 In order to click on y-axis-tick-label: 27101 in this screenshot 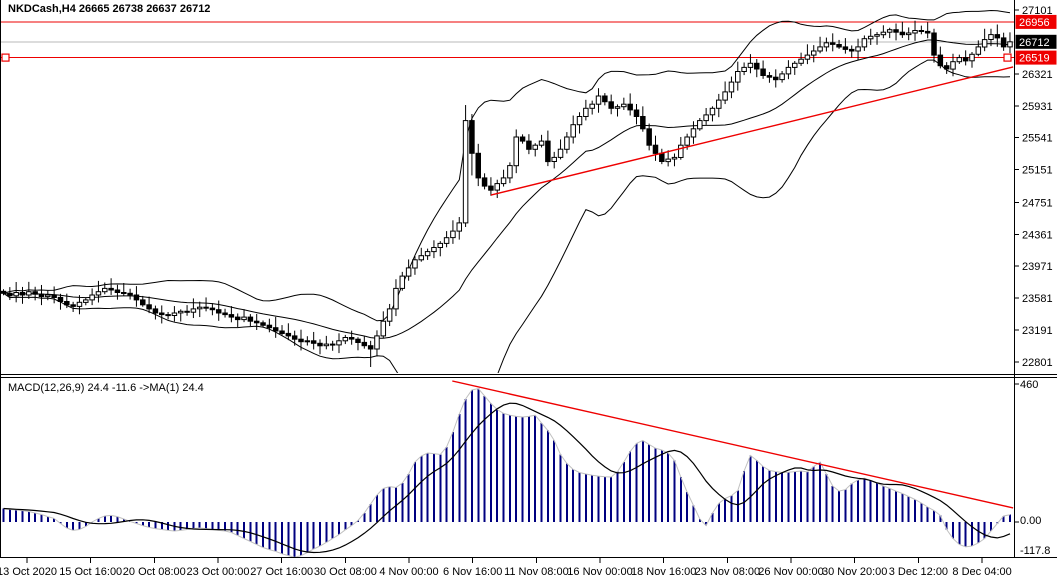, I will do `click(1037, 11)`.